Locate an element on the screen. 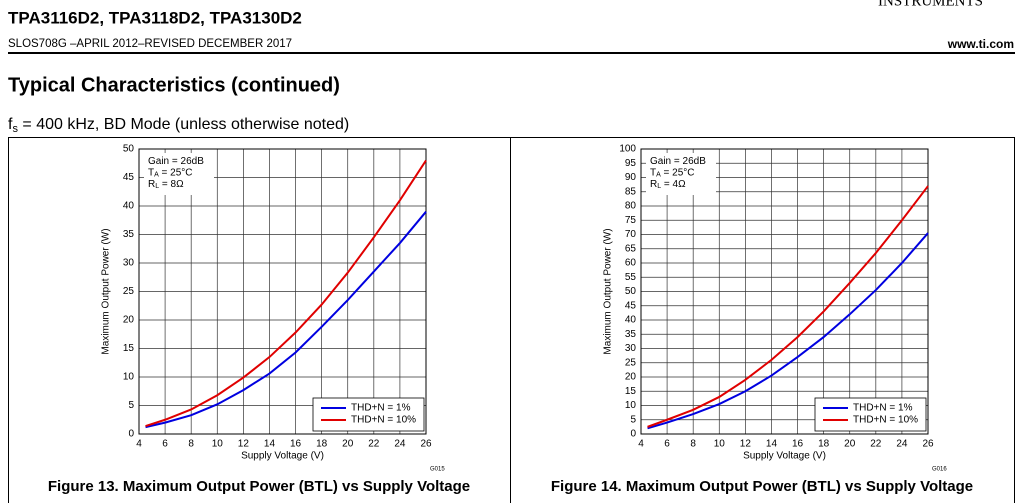 The width and height of the screenshot is (1023, 503). y-tick-label: 60 is located at coordinates (631, 263).